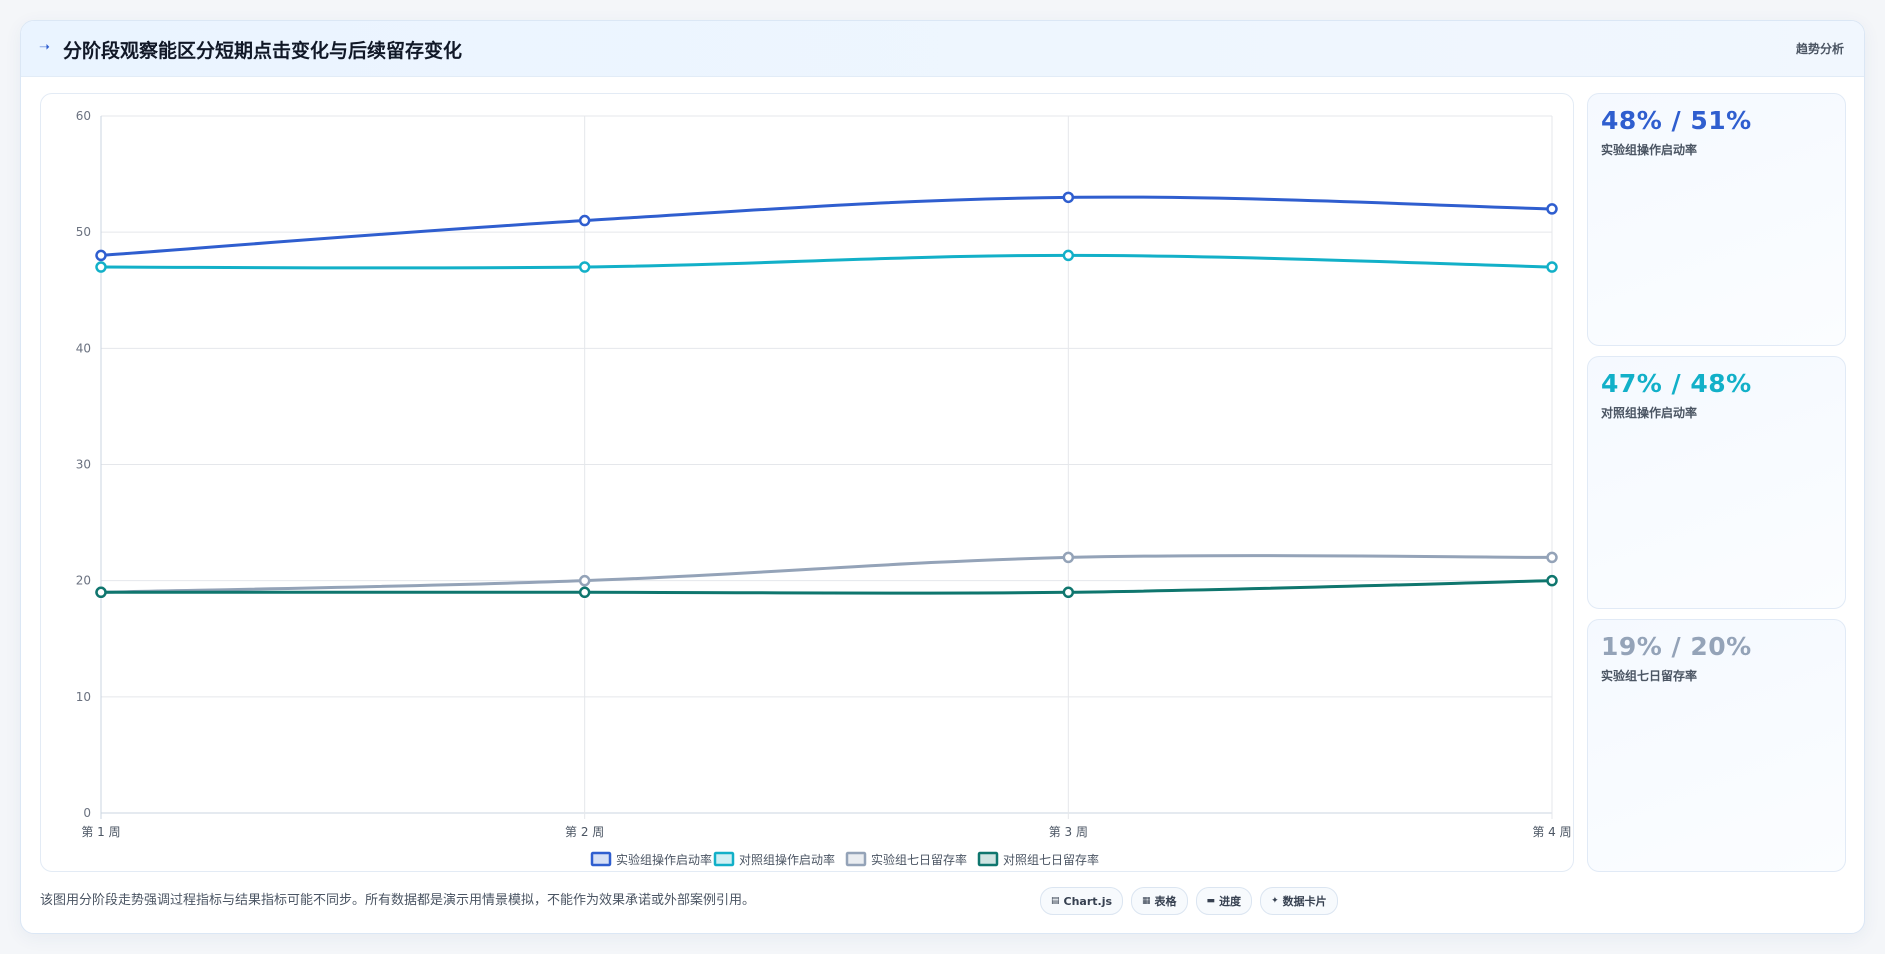 This screenshot has height=954, width=1885. What do you see at coordinates (1051, 859) in the screenshot?
I see `legend-label: 对照组七日留存率` at bounding box center [1051, 859].